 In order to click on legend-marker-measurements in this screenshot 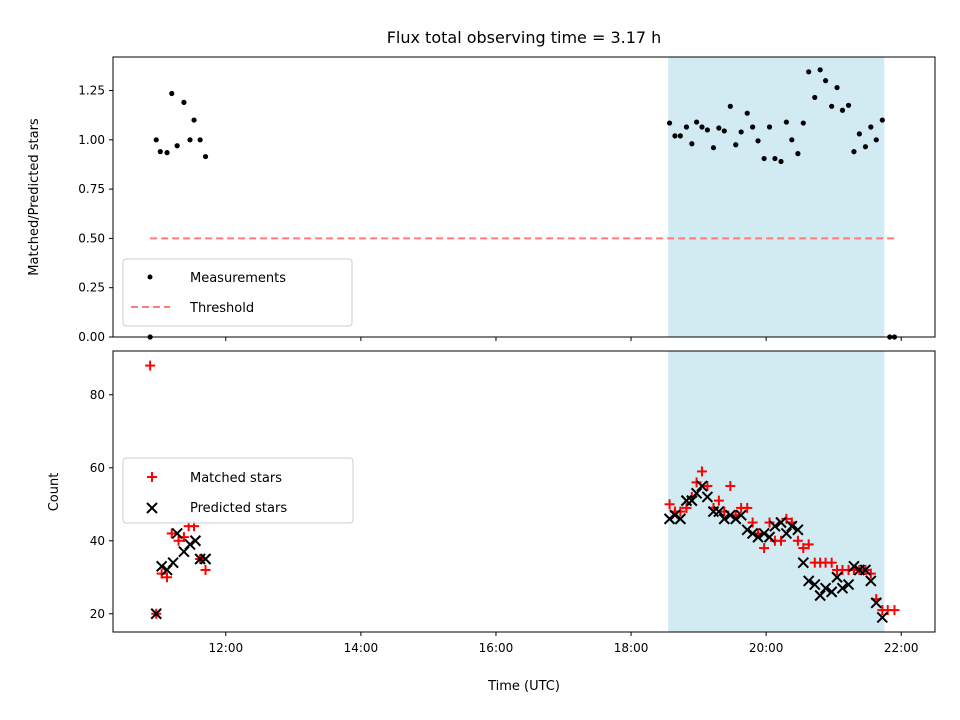, I will do `click(150, 277)`.